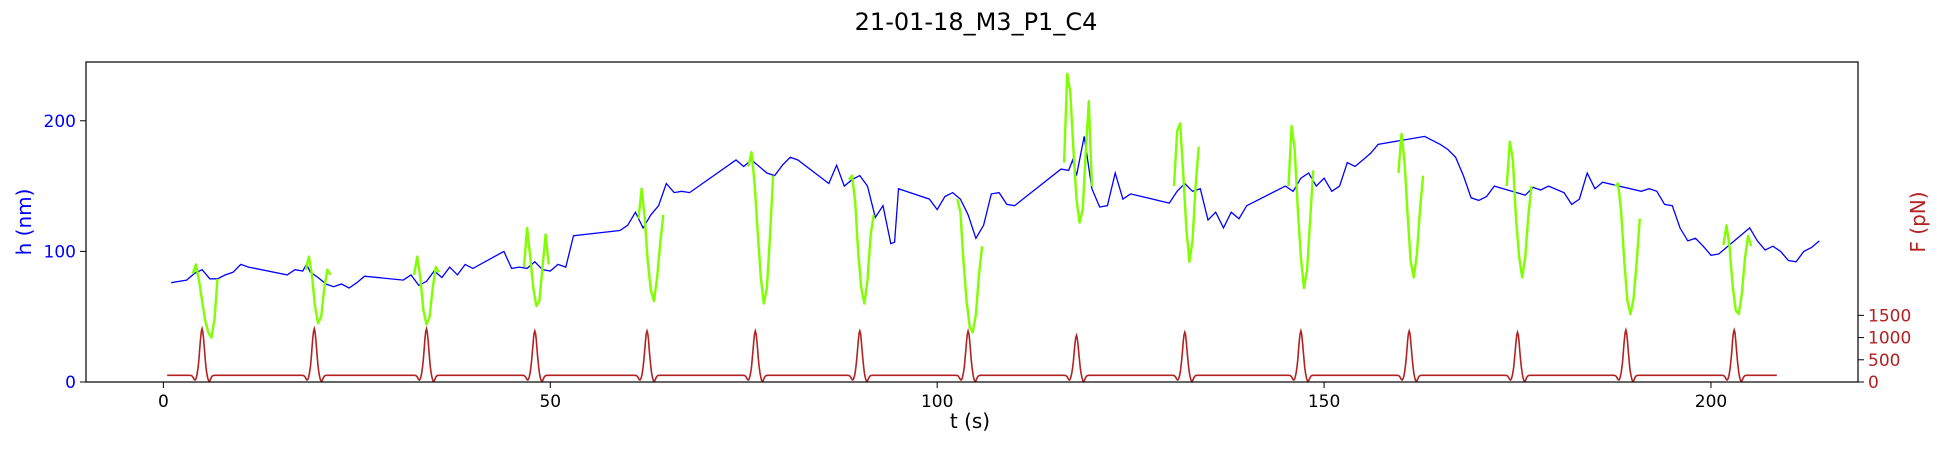 Image resolution: width=1943 pixels, height=450 pixels. What do you see at coordinates (70, 383) in the screenshot?
I see `y-left-tick-label: 0` at bounding box center [70, 383].